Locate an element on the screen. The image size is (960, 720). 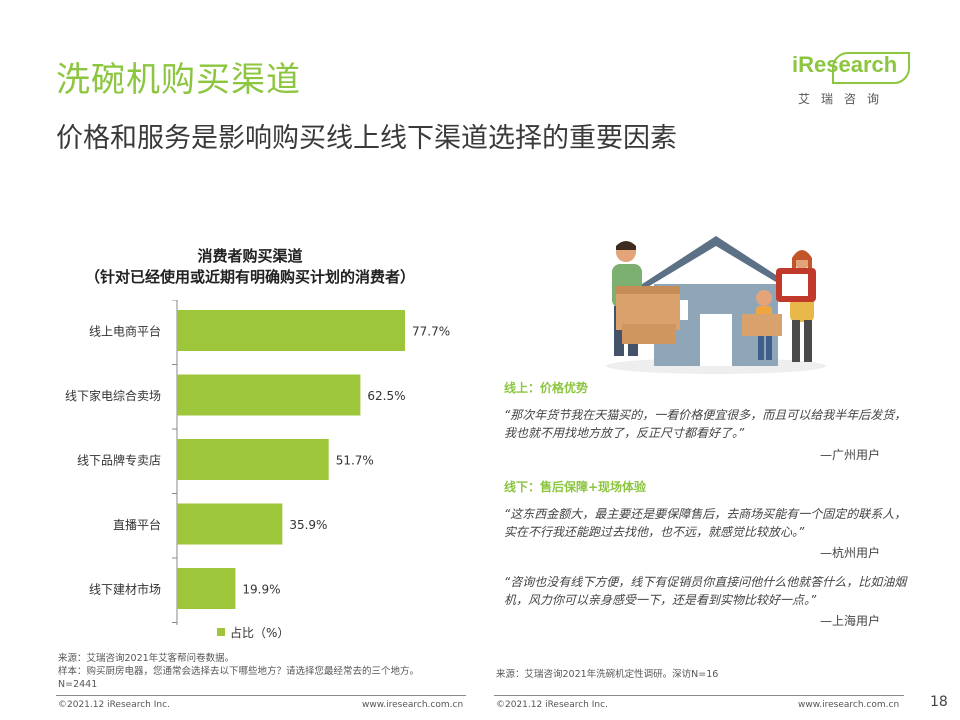
footnote-source: 来源：艾瑞咨询2021年艾客帮问卷数据。 is located at coordinates (146, 658).